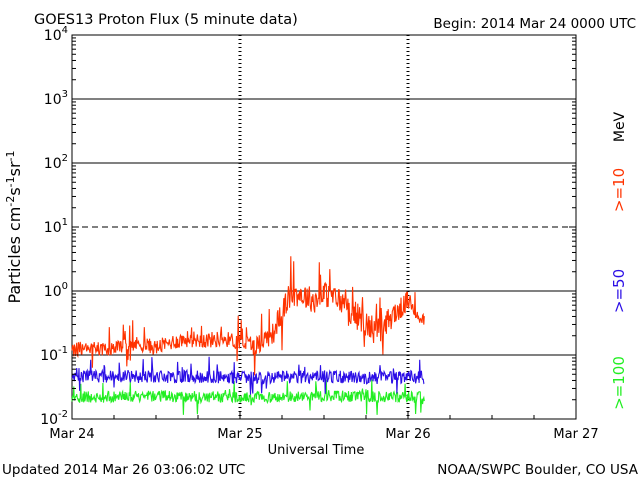 Image resolution: width=640 pixels, height=480 pixels. What do you see at coordinates (538, 470) in the screenshot?
I see `source-credit: NOAA/SWPC Boulder, CO USA` at bounding box center [538, 470].